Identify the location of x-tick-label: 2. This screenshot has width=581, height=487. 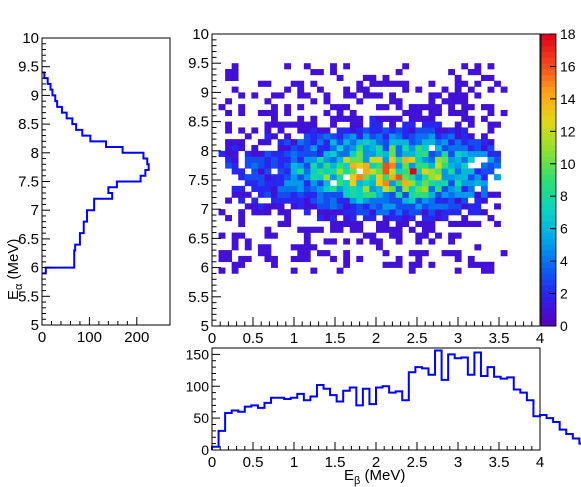
(376, 462).